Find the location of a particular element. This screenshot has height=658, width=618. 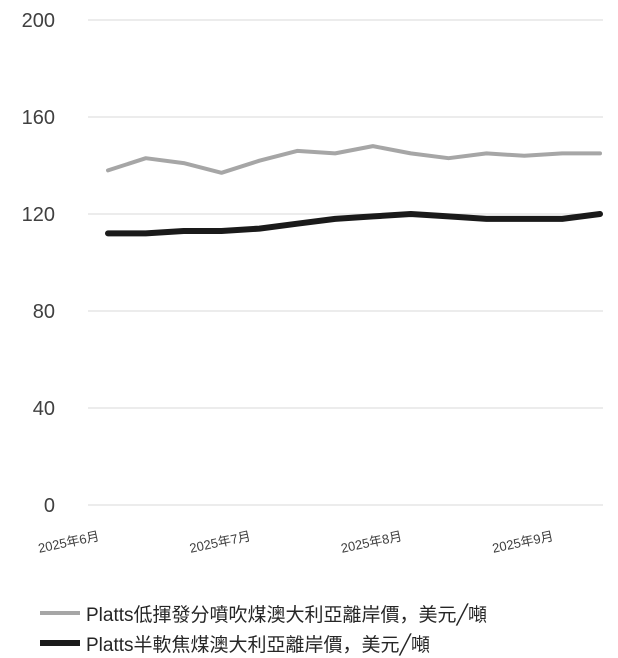

legend-item-semisoft: Platts半軟焦煤澳大利亞離岸價，美元╱噸 is located at coordinates (263, 643).